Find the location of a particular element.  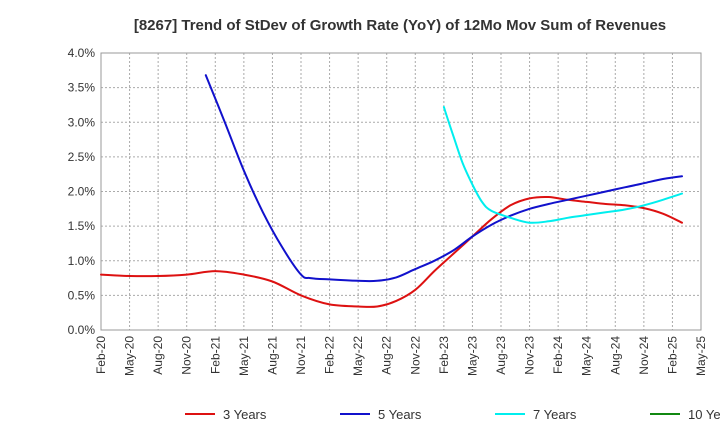

x-tick-label: Aug-20 is located at coordinates (158, 355).